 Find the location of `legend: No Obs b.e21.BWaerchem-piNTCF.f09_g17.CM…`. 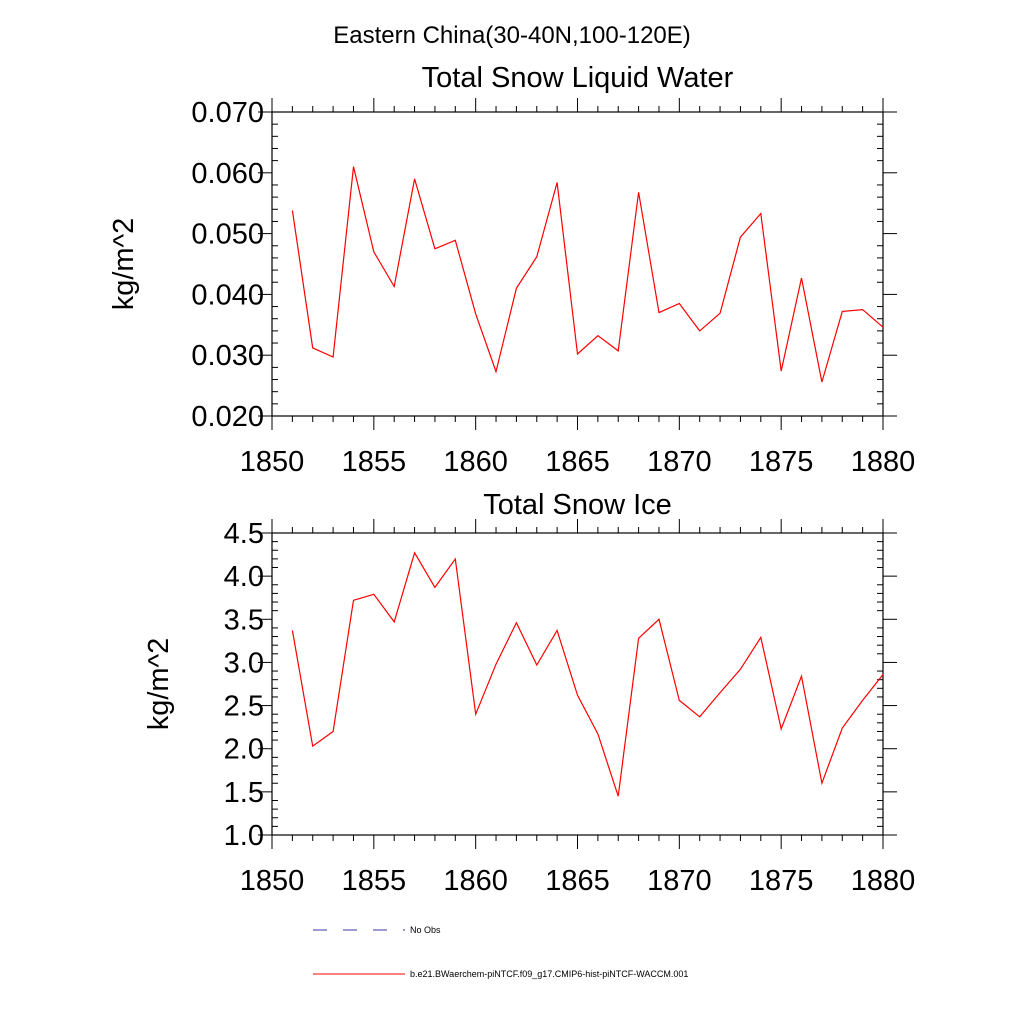

legend: No Obs b.e21.BWaerchem-piNTCF.f09_g17.CM… is located at coordinates (500, 952).